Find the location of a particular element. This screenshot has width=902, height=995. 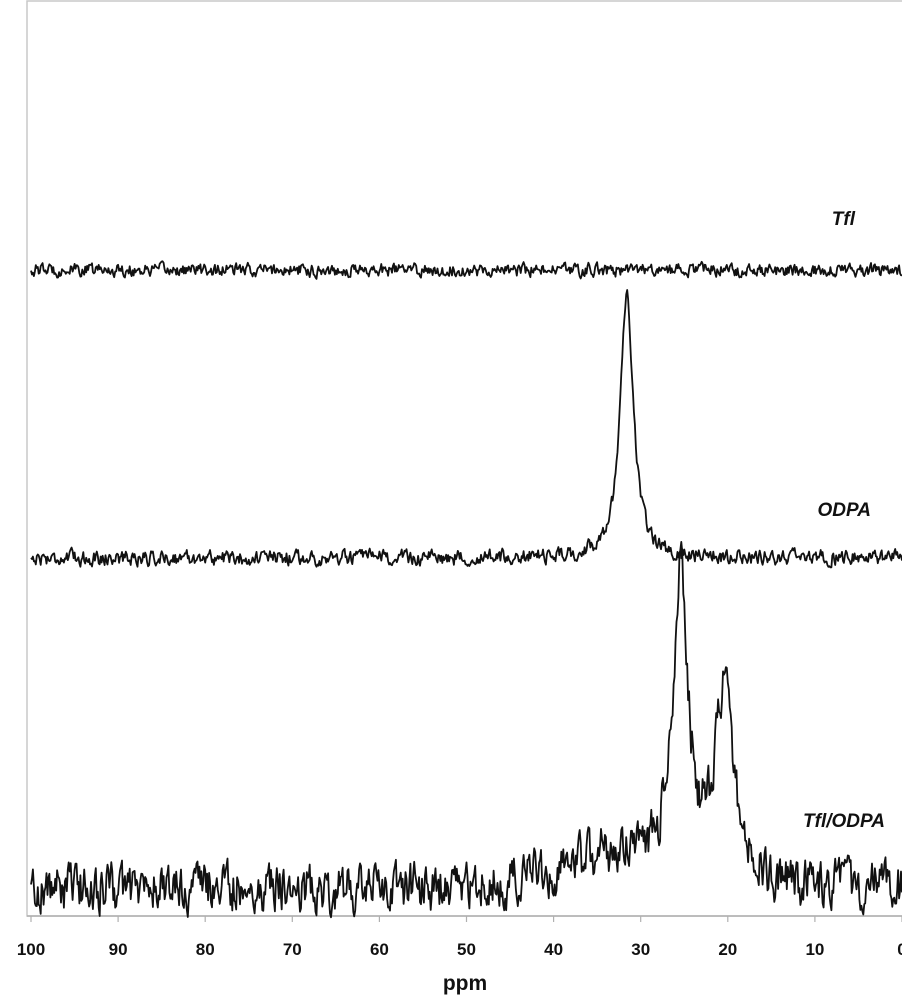

x-tick-label: 60 is located at coordinates (379, 949).